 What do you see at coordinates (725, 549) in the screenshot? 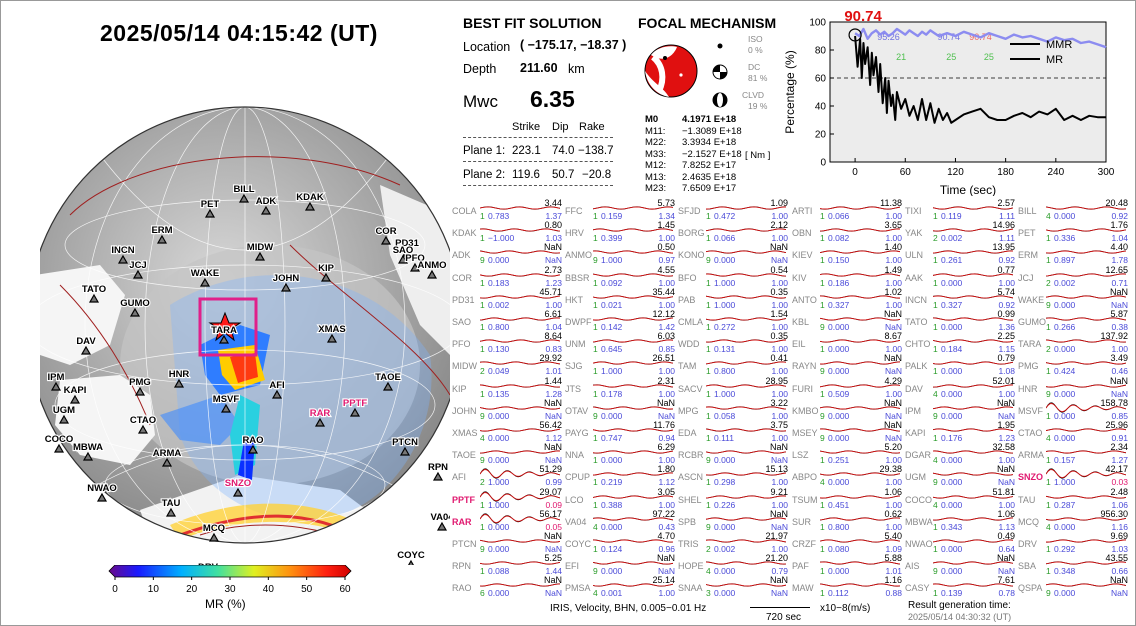
I see `waveform-mr: 0.002` at bounding box center [725, 549].